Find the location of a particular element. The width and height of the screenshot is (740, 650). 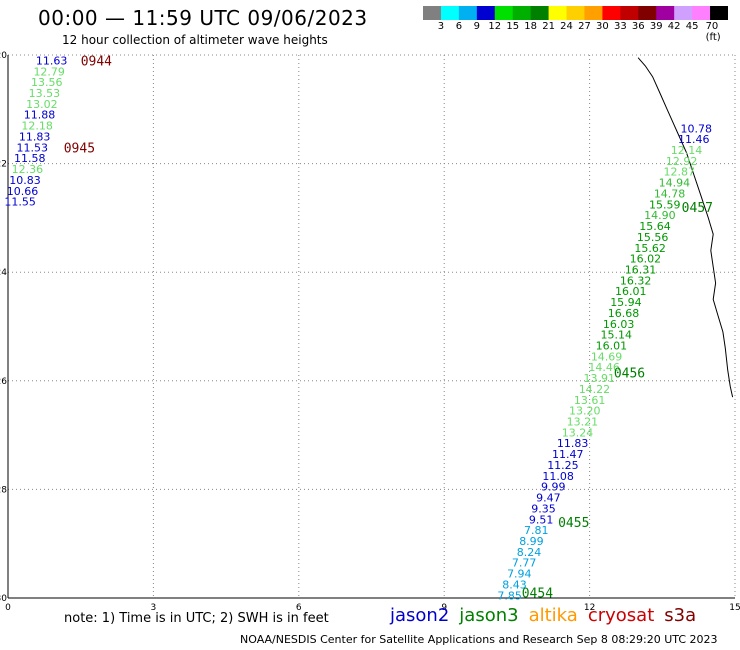

wave-height-value: 14.78 is located at coordinates (670, 193).